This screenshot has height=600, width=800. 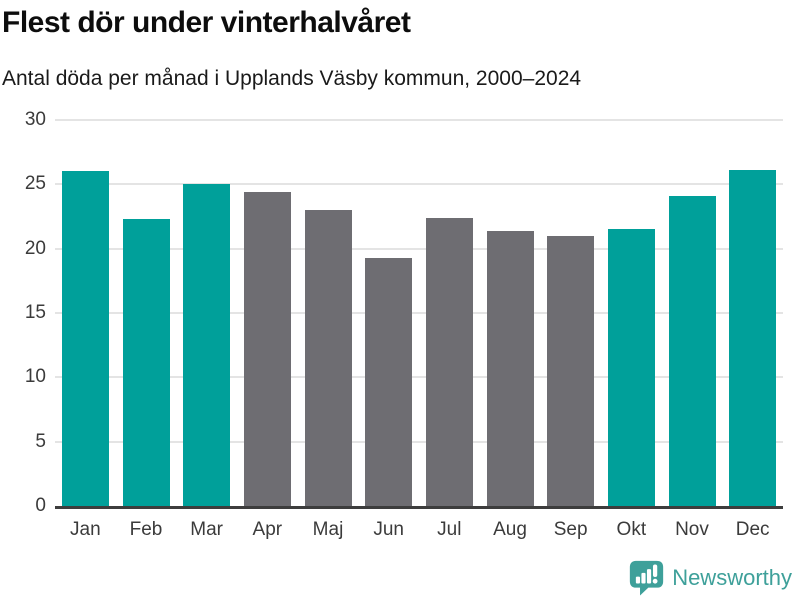 What do you see at coordinates (449, 529) in the screenshot?
I see `x-axis-label-jul: Jul` at bounding box center [449, 529].